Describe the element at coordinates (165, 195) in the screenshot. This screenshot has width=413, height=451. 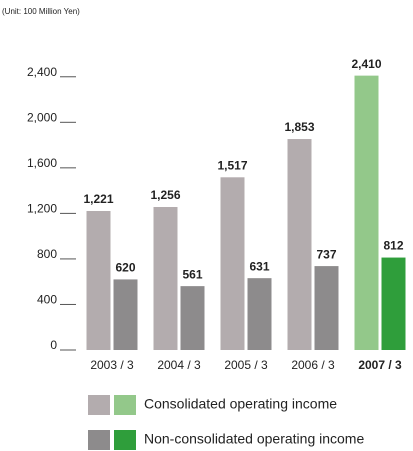
I see `value-label: 1,256` at that location.